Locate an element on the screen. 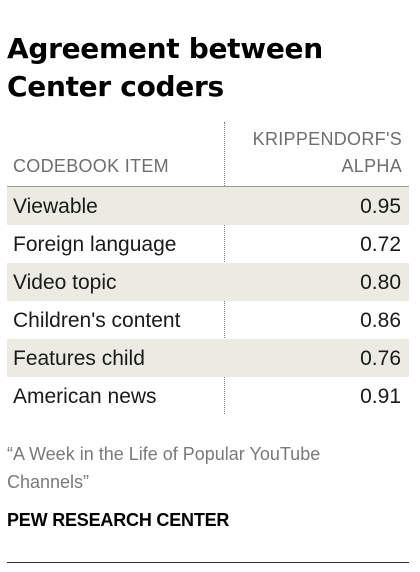 The image size is (420, 572). chart-title-line-1: Agreement between is located at coordinates (165, 48).